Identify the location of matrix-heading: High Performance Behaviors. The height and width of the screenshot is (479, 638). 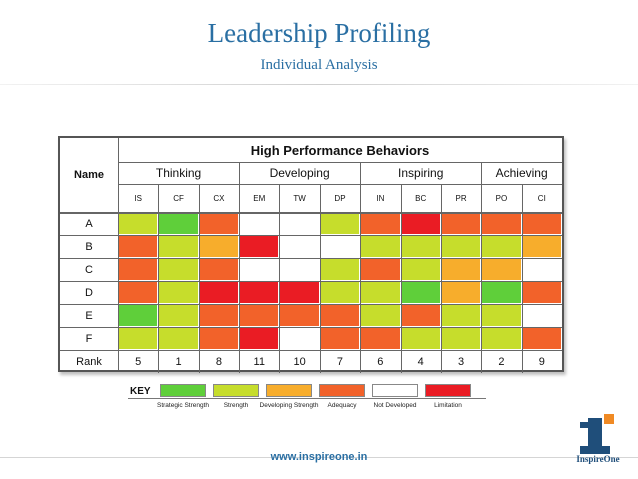
(340, 150).